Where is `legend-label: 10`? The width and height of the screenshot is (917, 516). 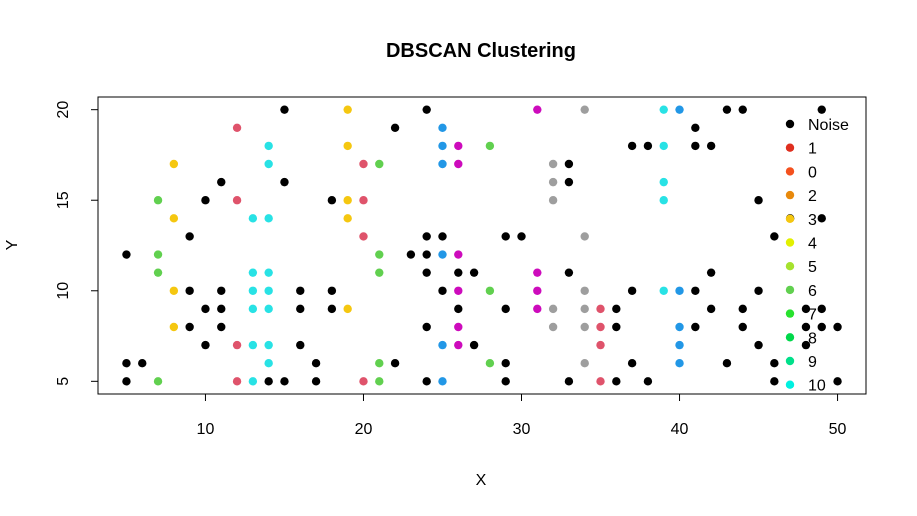
legend-label: 10 is located at coordinates (817, 386).